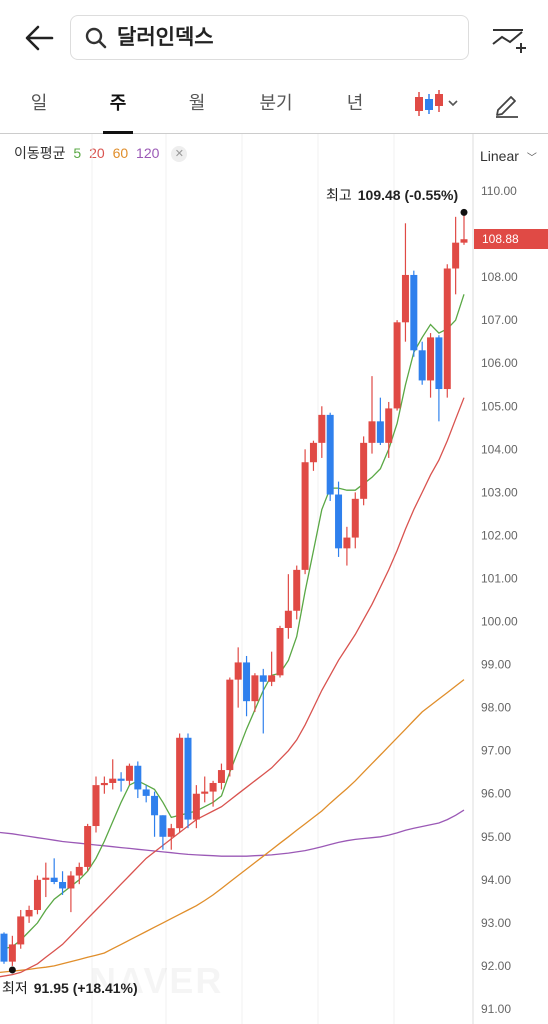  What do you see at coordinates (148, 153) in the screenshot?
I see `ma120-label: 120` at bounding box center [148, 153].